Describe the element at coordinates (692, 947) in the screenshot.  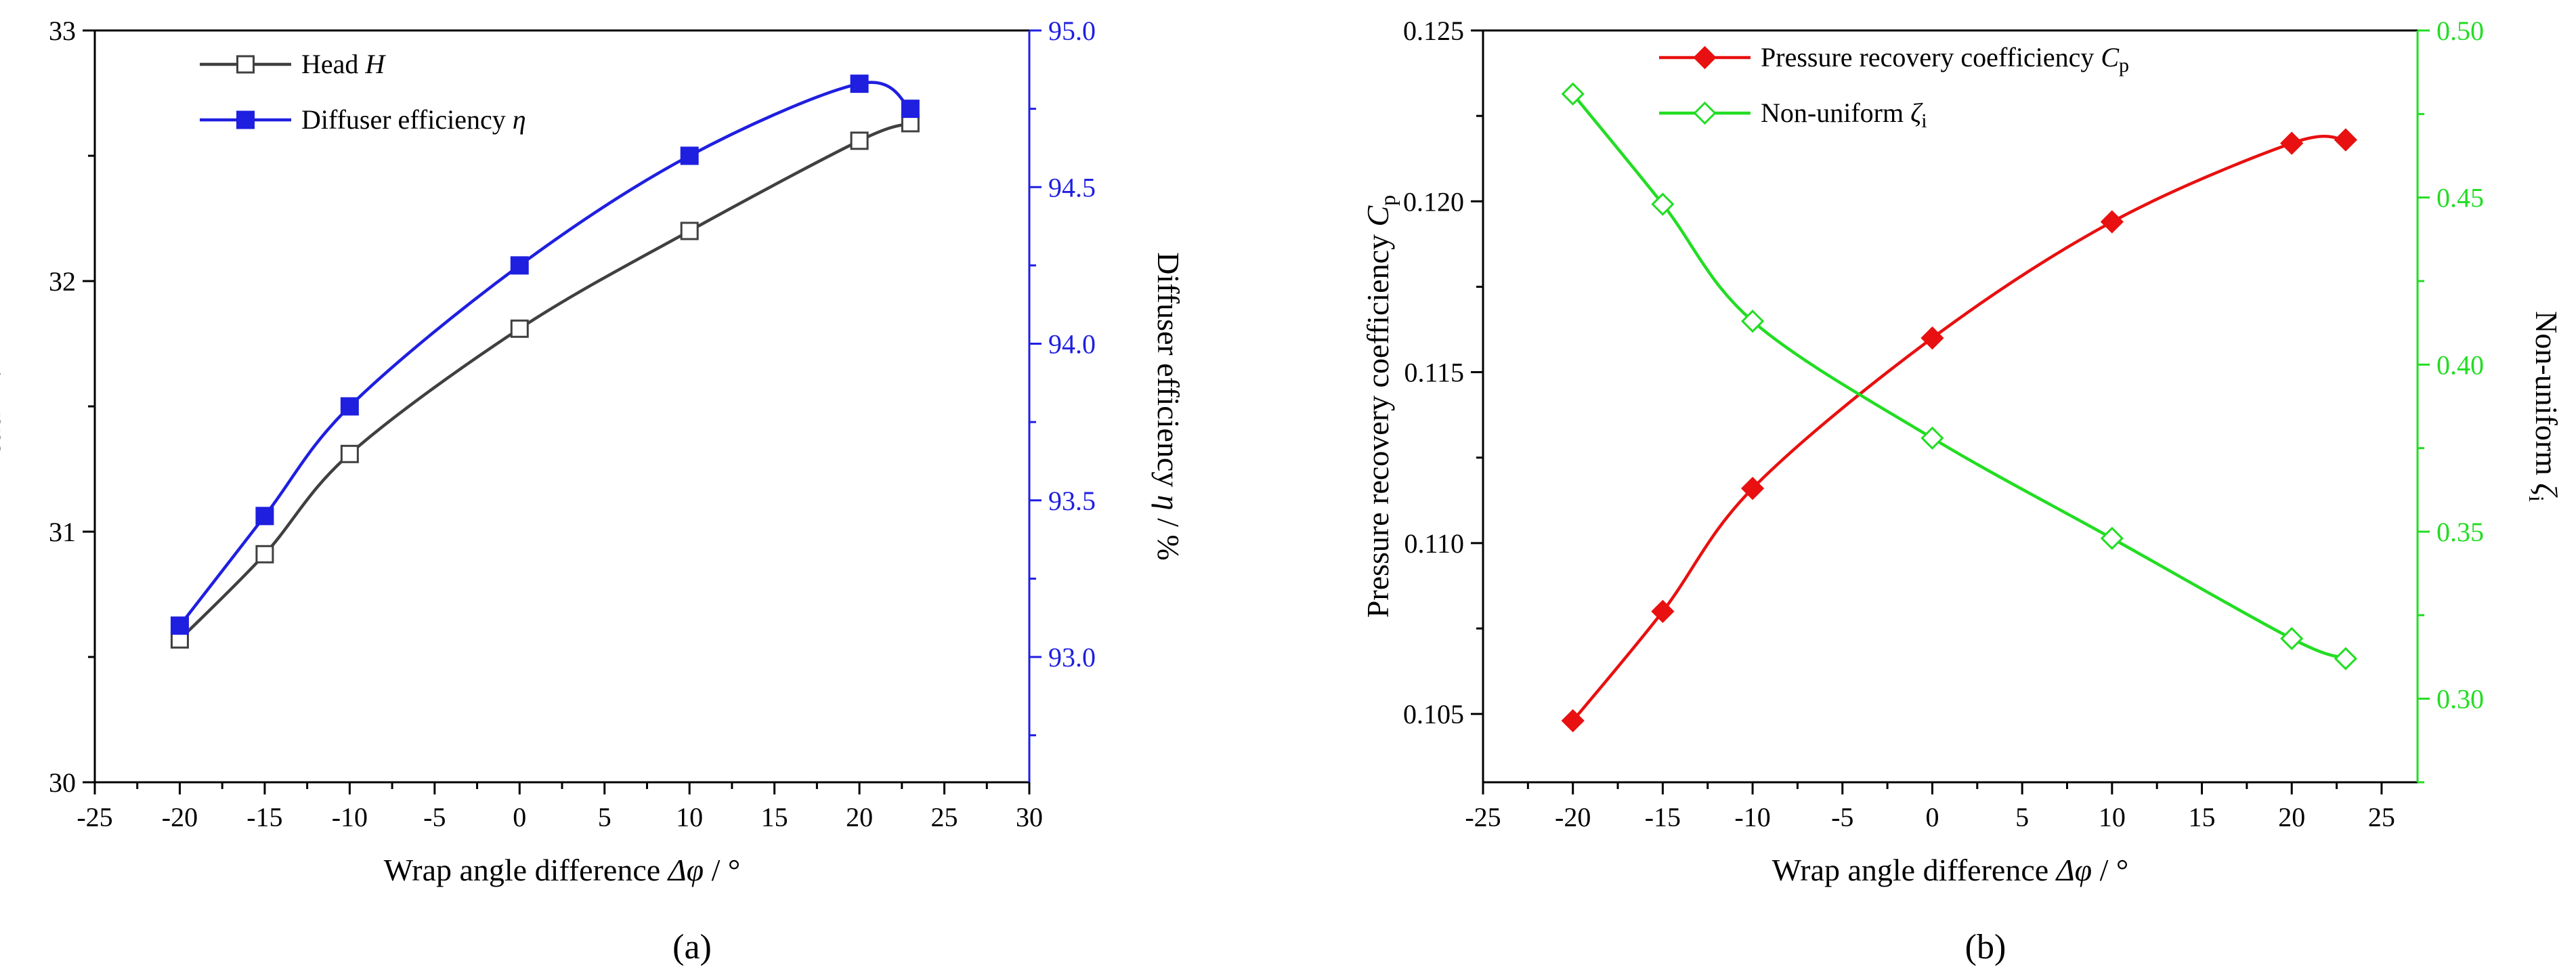
I see `panel-caption: (a)` at that location.